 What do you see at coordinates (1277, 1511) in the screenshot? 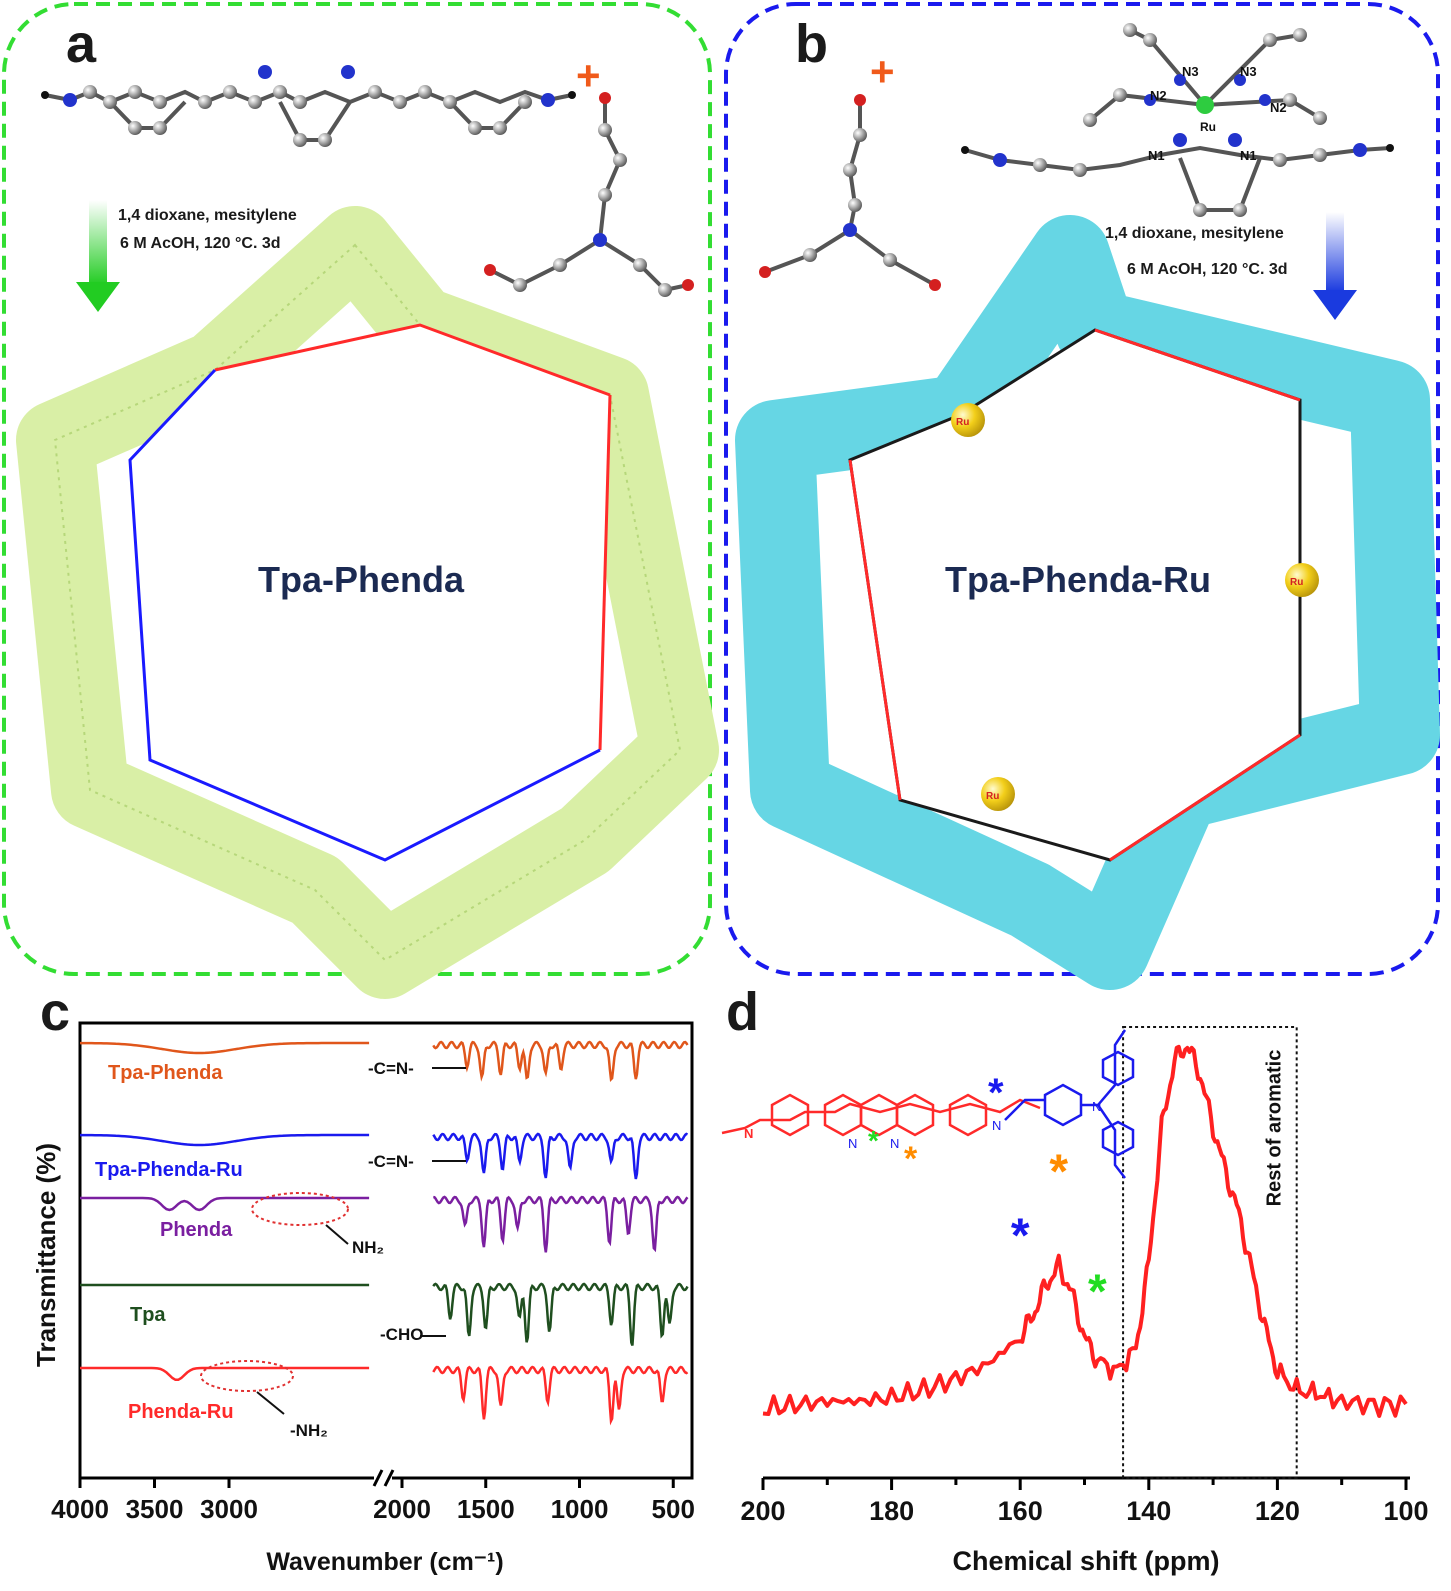
I see `nmr-tick-label: 120` at bounding box center [1277, 1511].